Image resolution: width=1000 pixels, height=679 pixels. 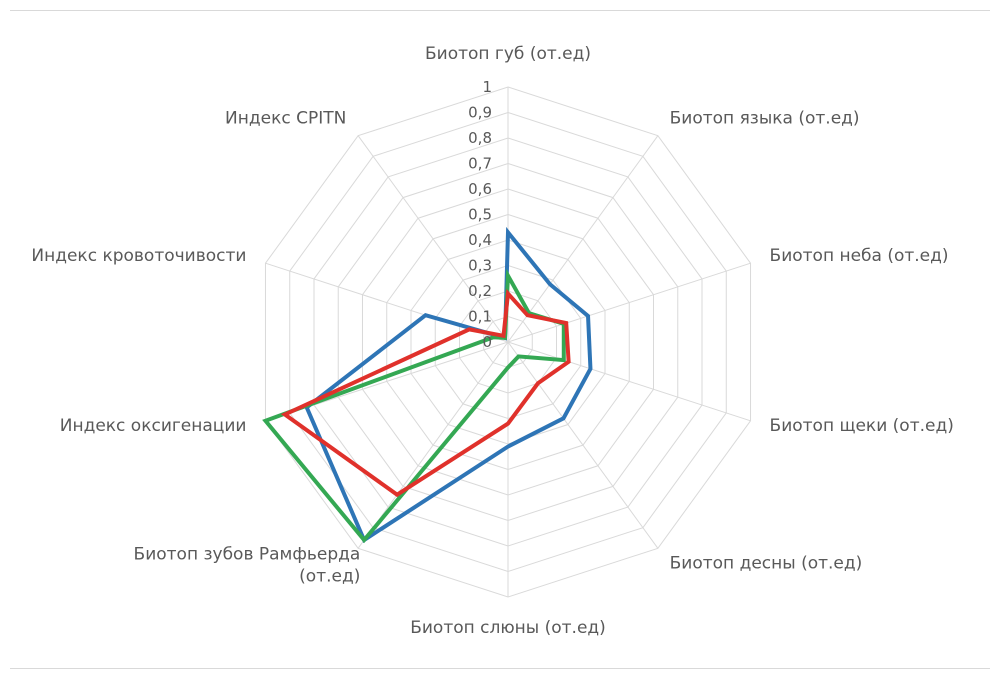 What do you see at coordinates (859, 256) in the screenshot?
I see `category-label: Биотоп неба (от.ед)` at bounding box center [859, 256].